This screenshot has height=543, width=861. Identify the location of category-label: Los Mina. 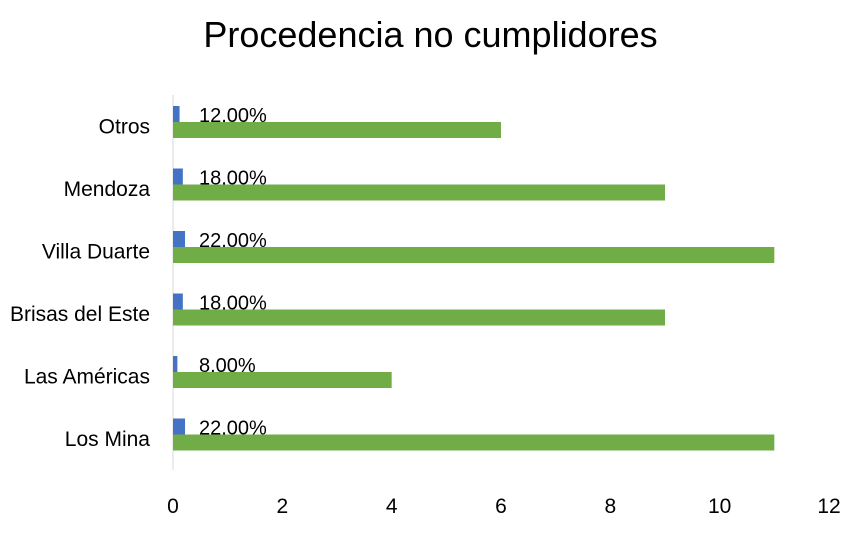
(108, 439).